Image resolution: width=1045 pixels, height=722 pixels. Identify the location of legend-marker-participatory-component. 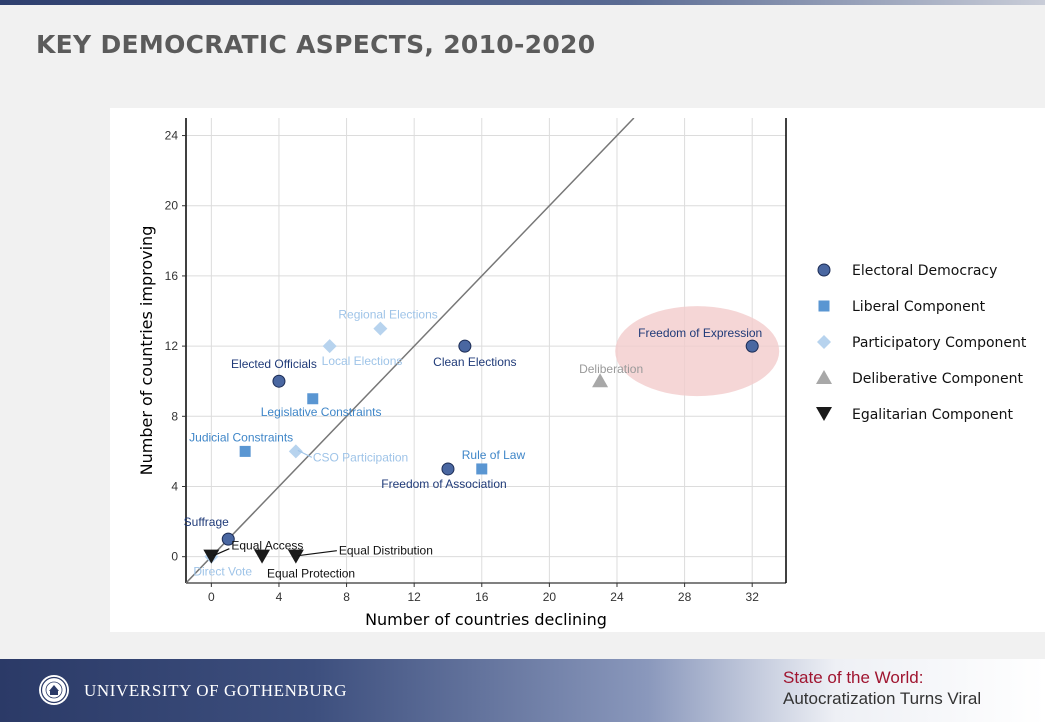
(824, 342).